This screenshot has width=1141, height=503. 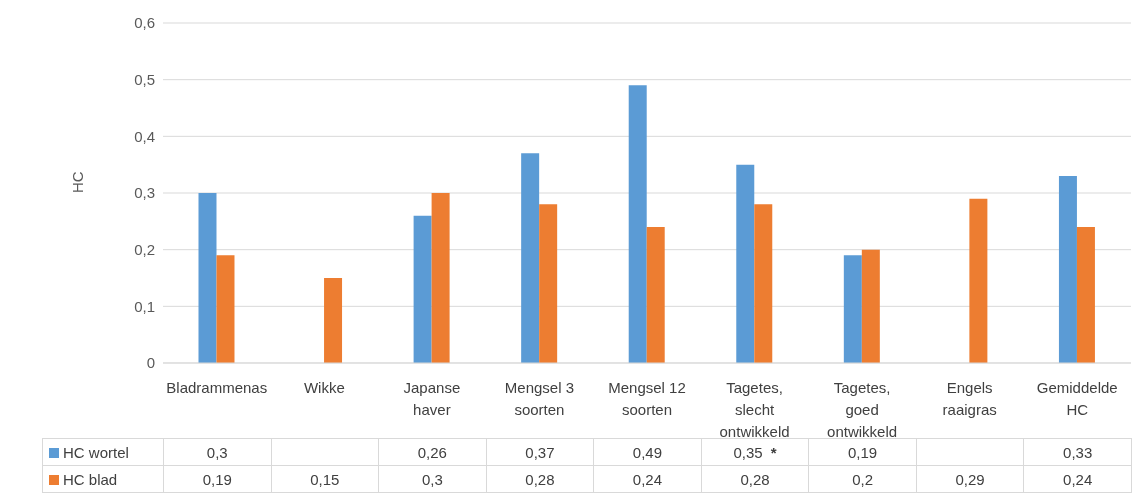 What do you see at coordinates (862, 479) in the screenshot?
I see `data-label: 0,2` at bounding box center [862, 479].